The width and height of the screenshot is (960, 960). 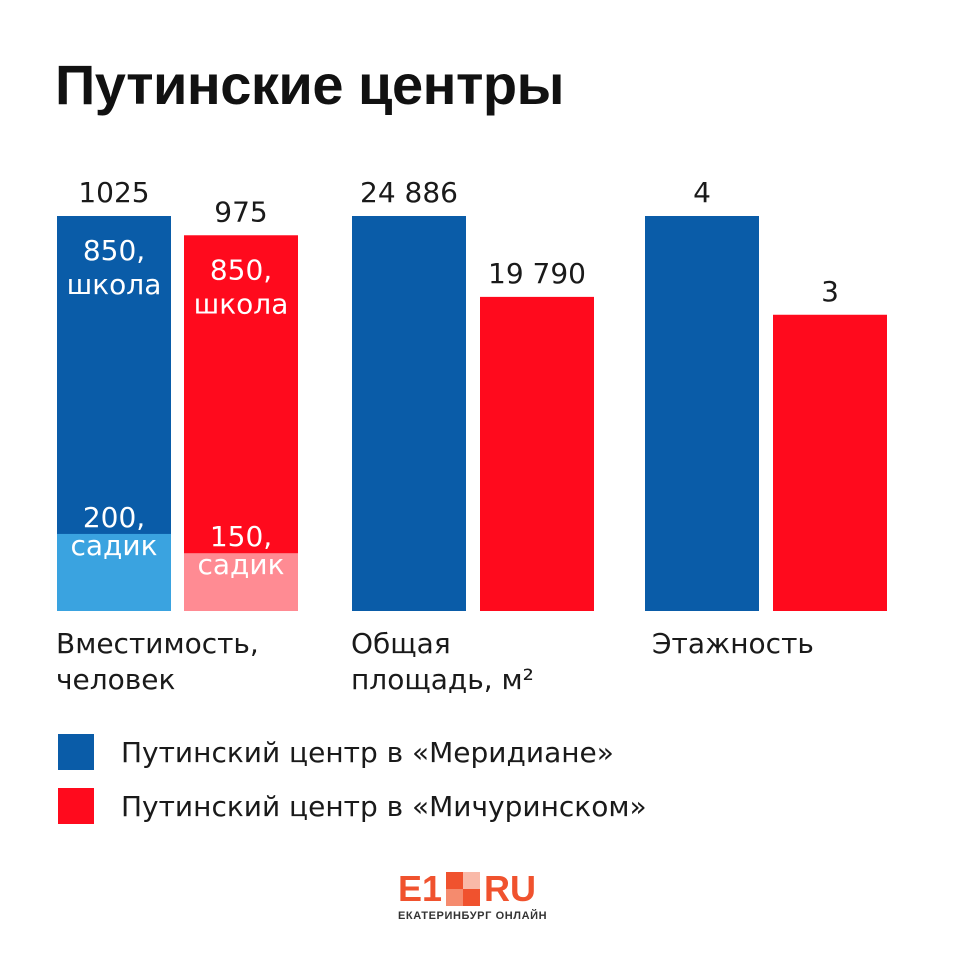 I want to click on segment-label-school-text-1: школа, so click(x=241, y=303).